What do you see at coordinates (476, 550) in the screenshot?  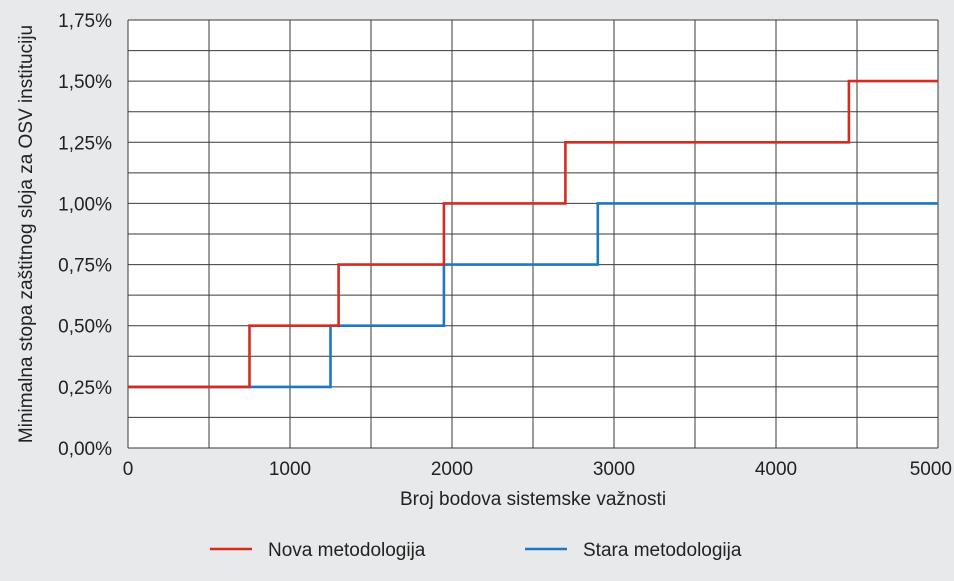 I see `legend: Nova metodologija Stara metodologija` at bounding box center [476, 550].